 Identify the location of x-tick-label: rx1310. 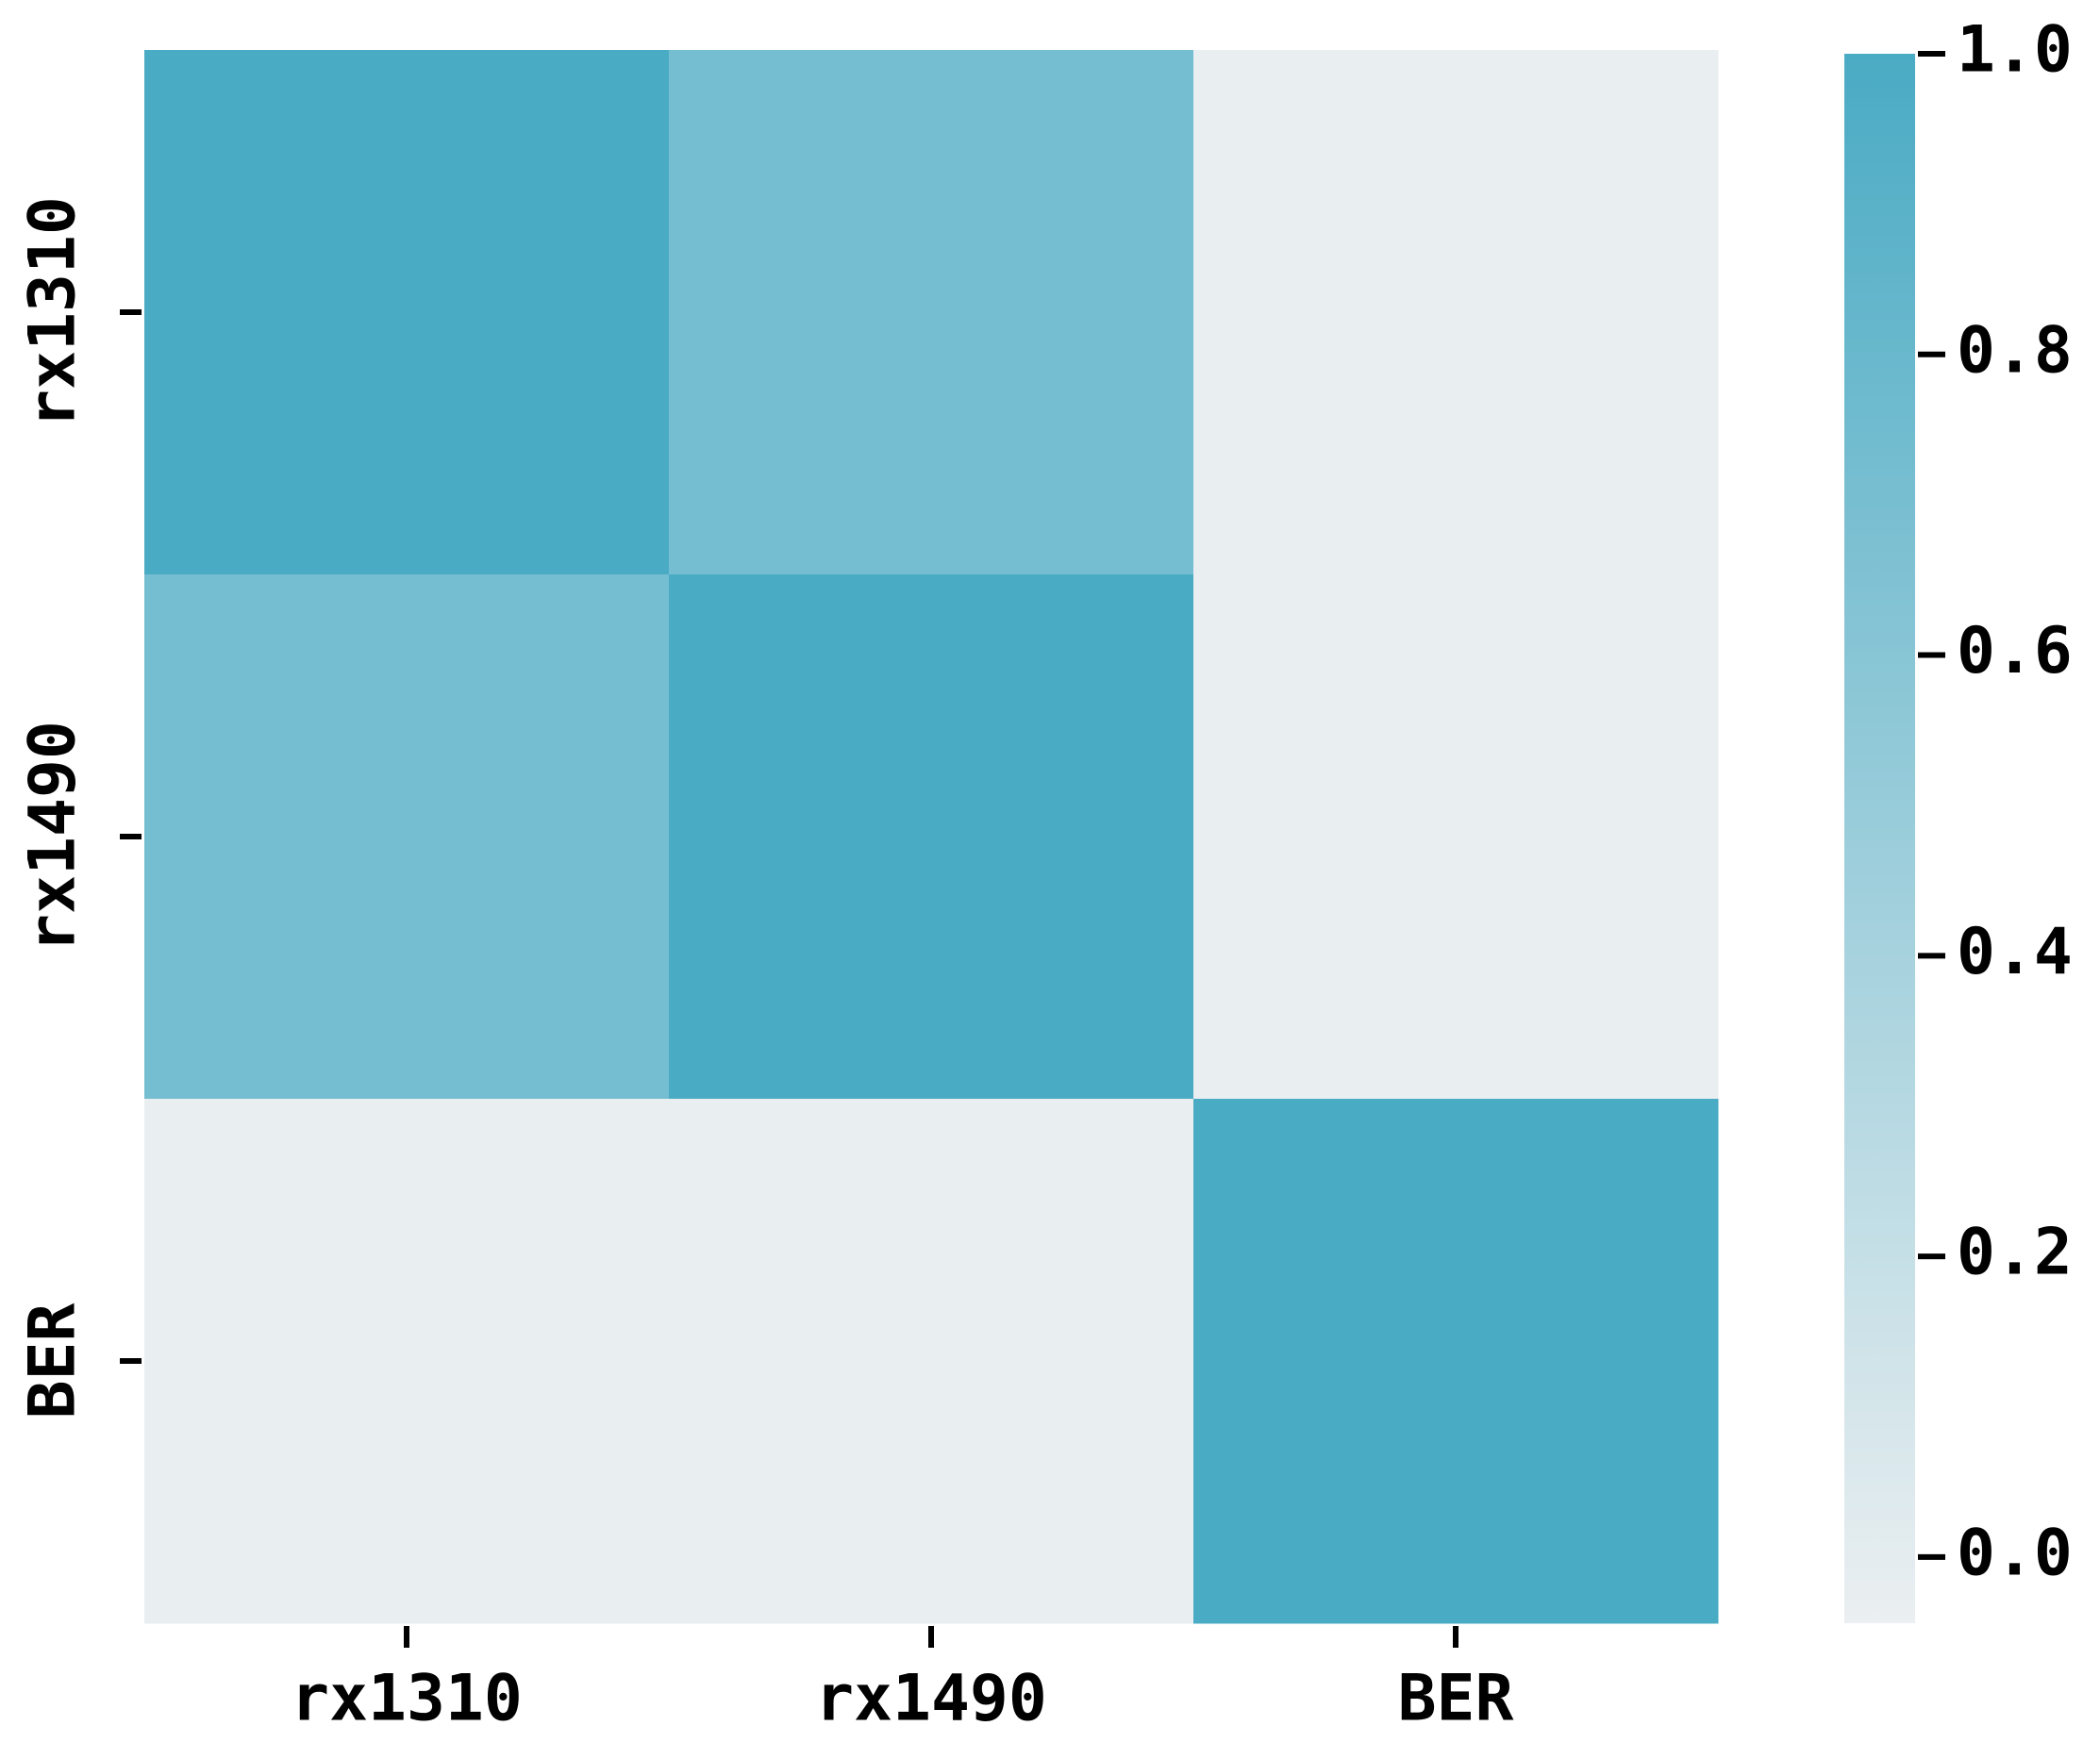
(407, 1699).